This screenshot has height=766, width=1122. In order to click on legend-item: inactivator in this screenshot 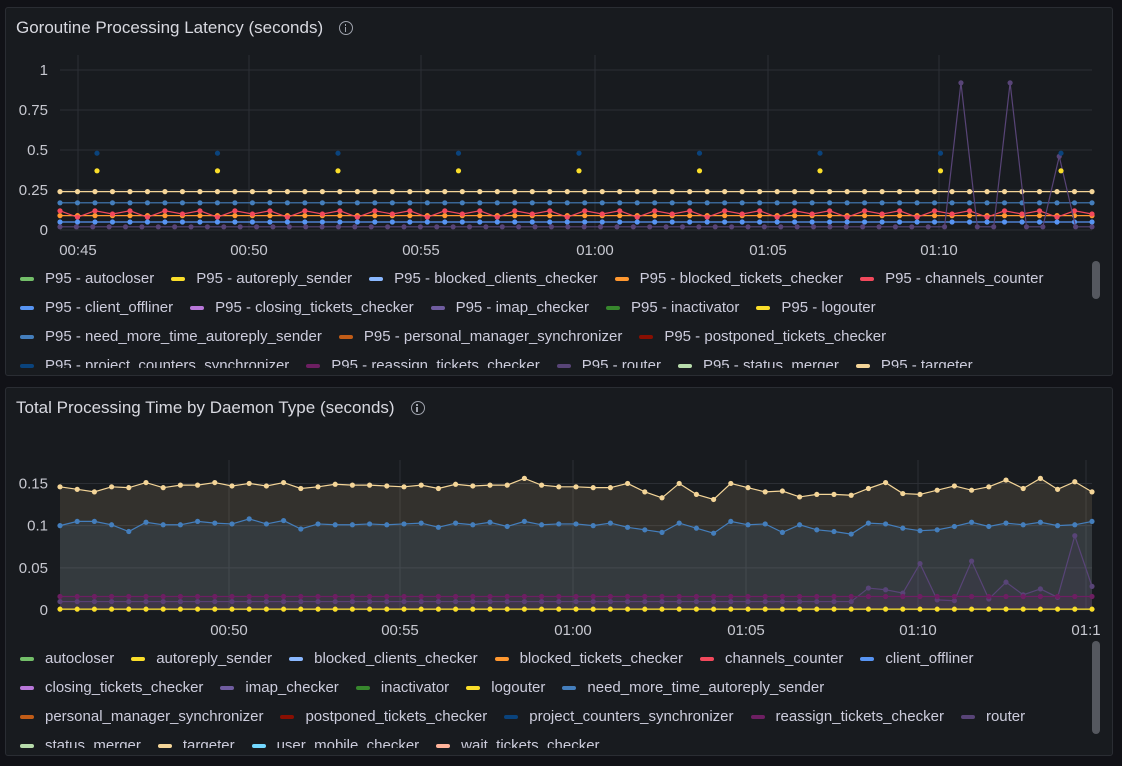, I will do `click(402, 687)`.